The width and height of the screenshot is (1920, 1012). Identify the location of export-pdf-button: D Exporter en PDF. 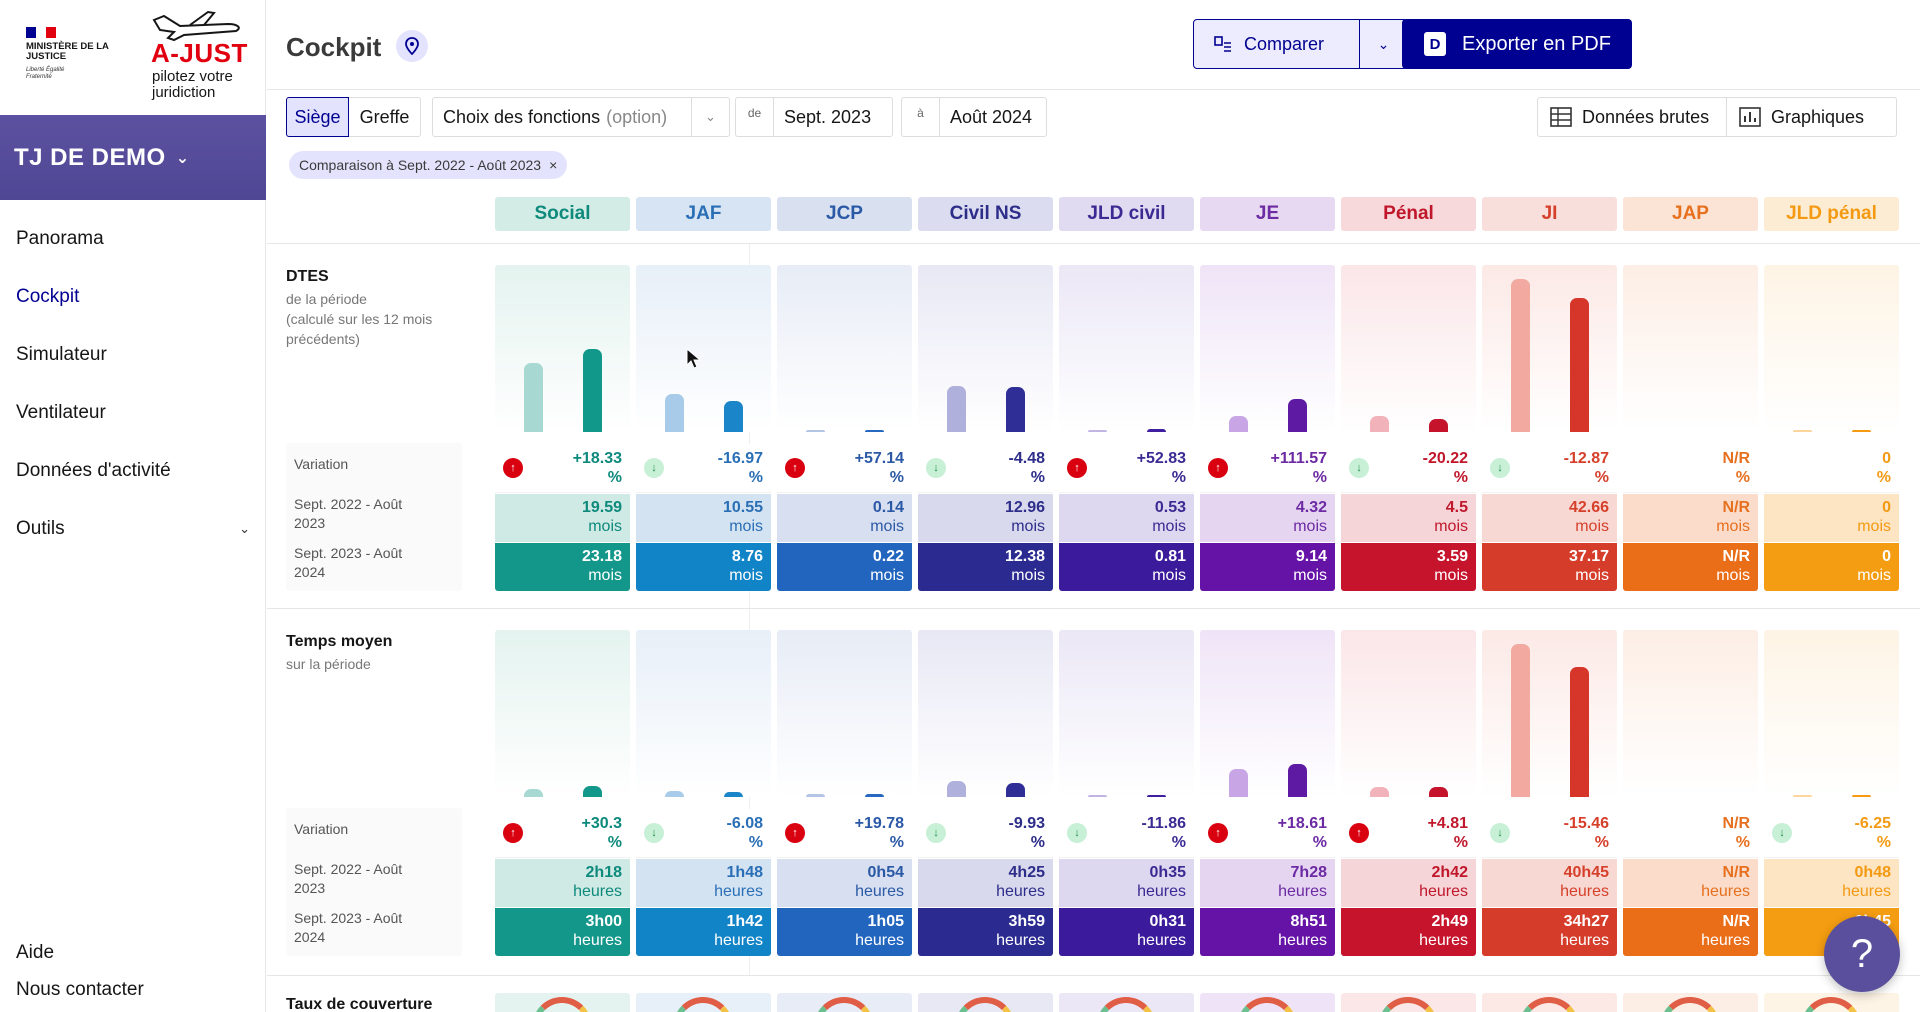
(1517, 44).